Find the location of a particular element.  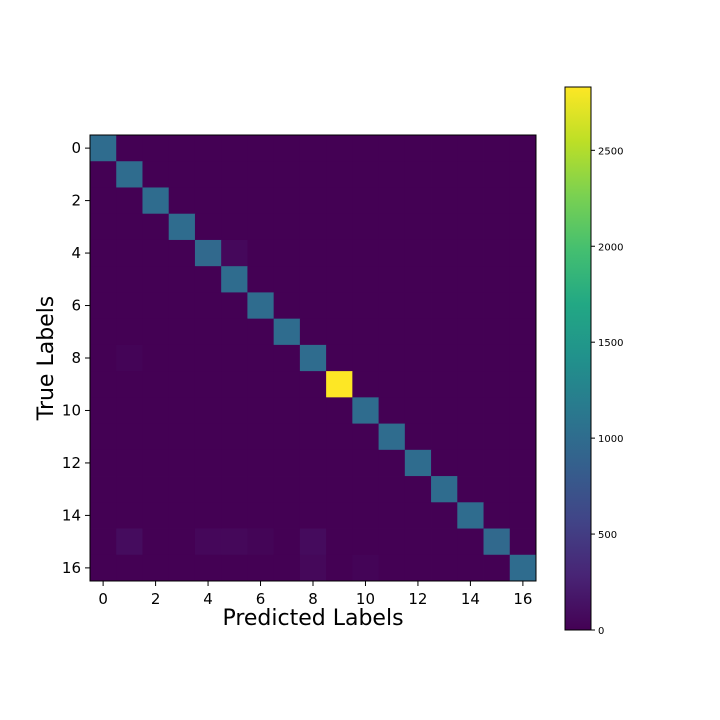

y-tick-label: 0 is located at coordinates (76, 148).